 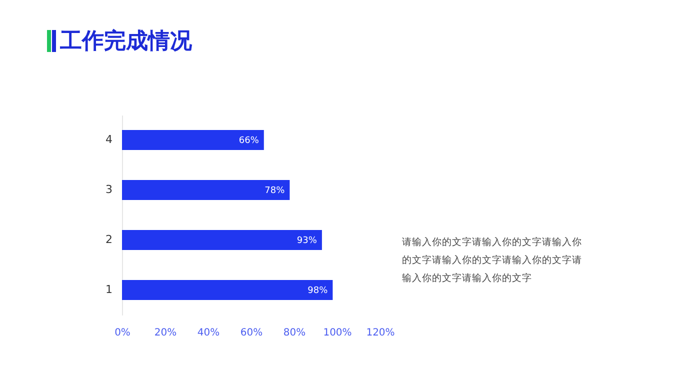 I want to click on text: 请输入你的文字请输入你的文字请输入你的文字请输入你的文字请输入你的文字请输入你的文字请输入你的文字, so click(x=492, y=260).